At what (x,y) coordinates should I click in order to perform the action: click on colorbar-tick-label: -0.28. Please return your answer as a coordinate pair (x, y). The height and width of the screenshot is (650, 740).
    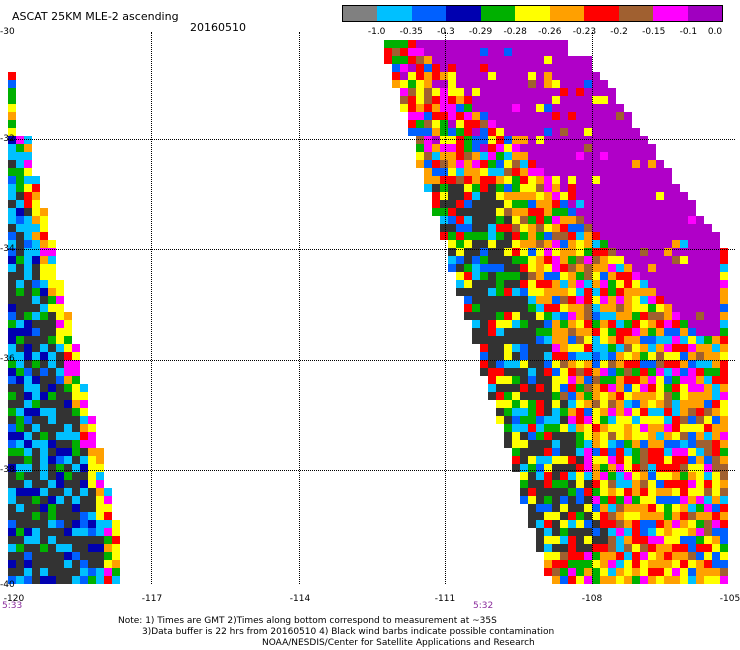
    Looking at the image, I should click on (515, 32).